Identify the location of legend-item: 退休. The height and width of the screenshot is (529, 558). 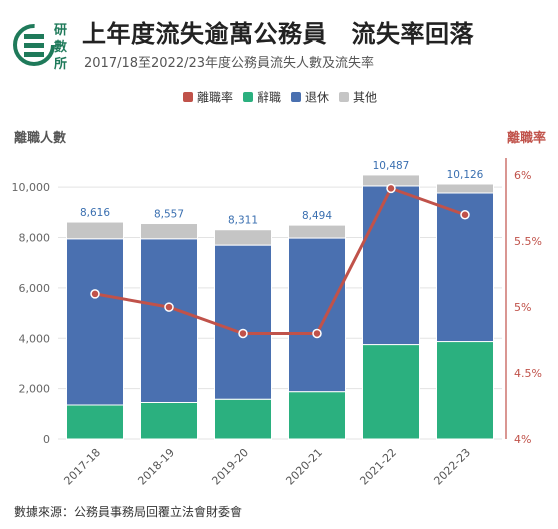
(310, 98).